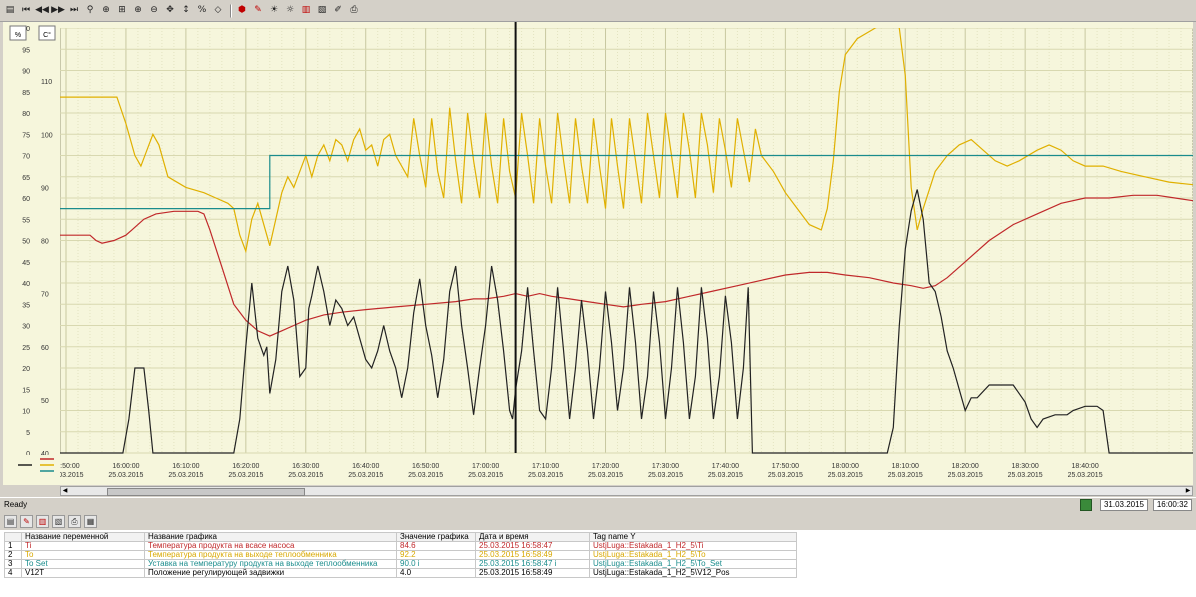  I want to click on y-right-tick: 80, so click(45, 242).